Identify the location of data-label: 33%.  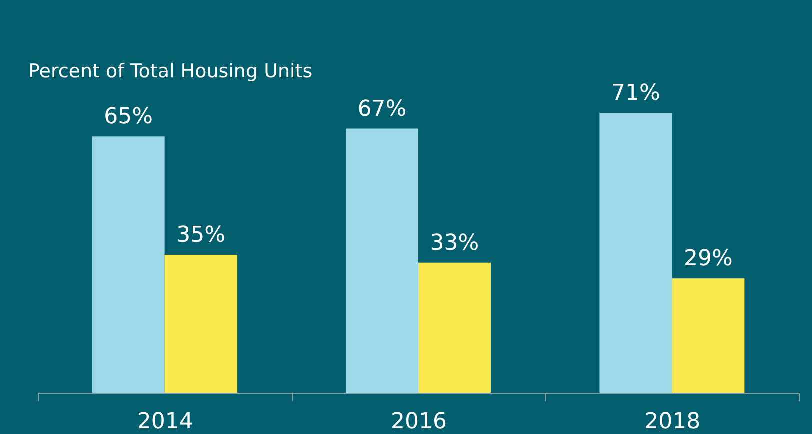
(455, 243).